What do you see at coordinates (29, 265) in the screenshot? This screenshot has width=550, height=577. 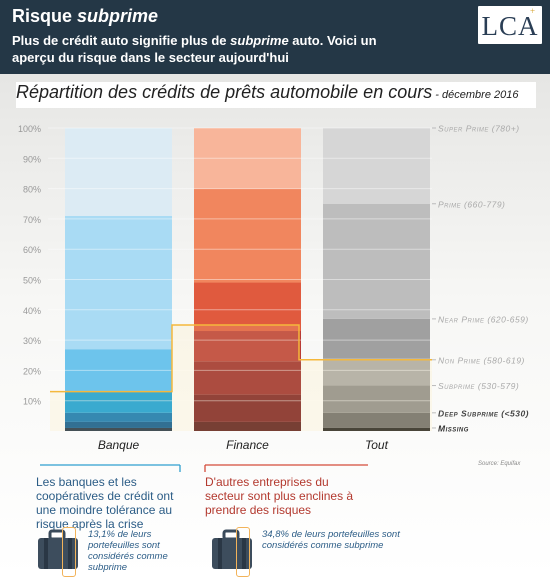 I see `y-tick-labels: 10% 20% 30% 40% 50% 60% 70% 80% 90% 100%` at bounding box center [29, 265].